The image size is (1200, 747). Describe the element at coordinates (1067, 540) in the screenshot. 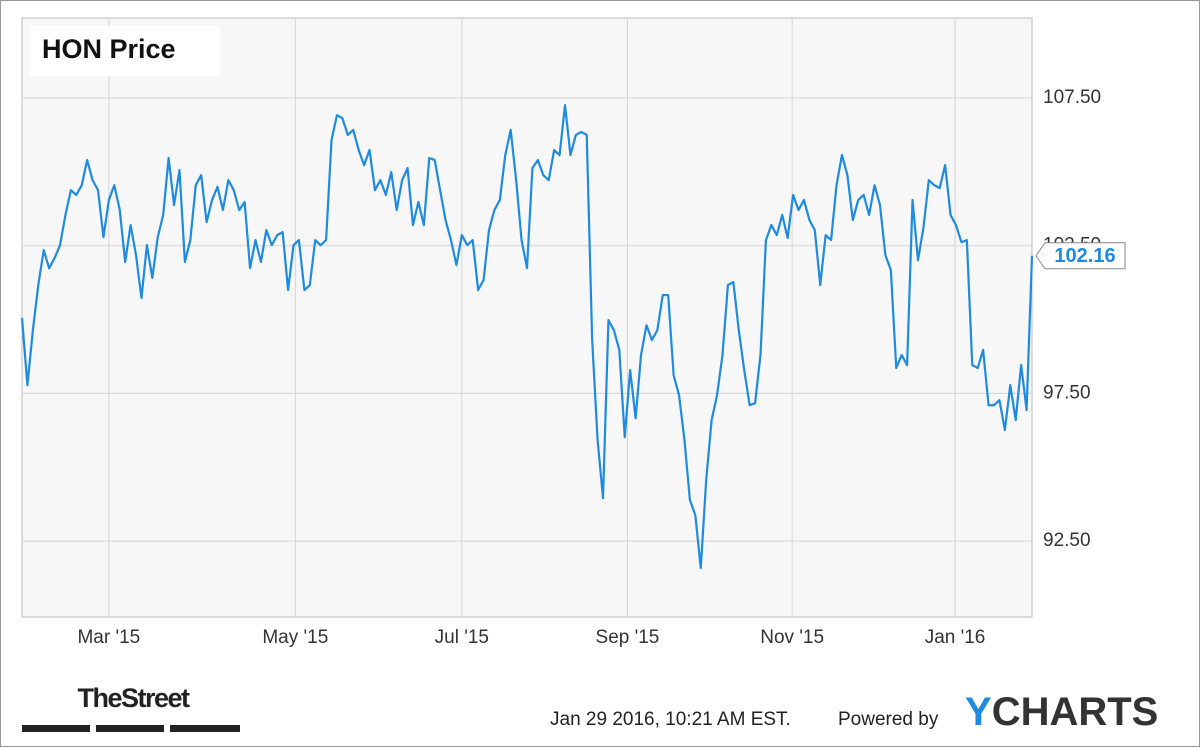

I see `y-tick-label: 92.50` at that location.